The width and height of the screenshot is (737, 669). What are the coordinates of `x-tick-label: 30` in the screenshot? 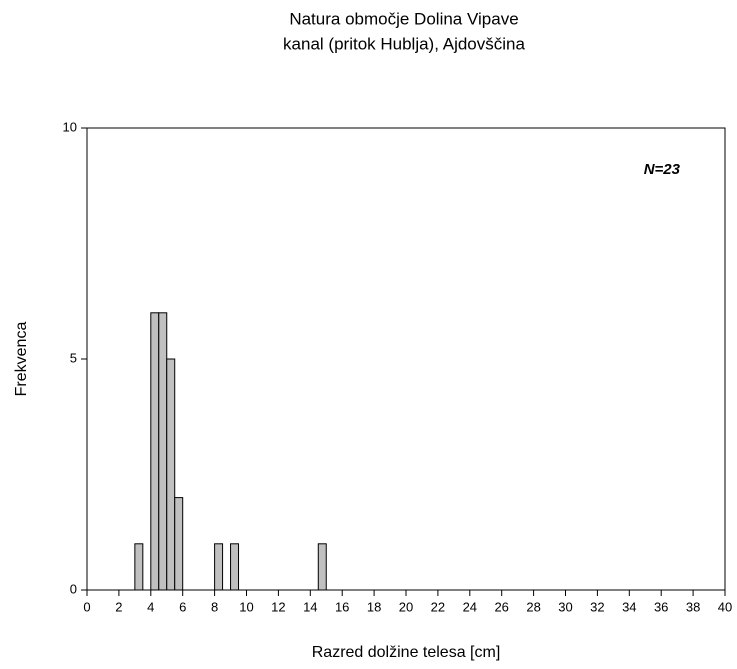 It's located at (565, 606).